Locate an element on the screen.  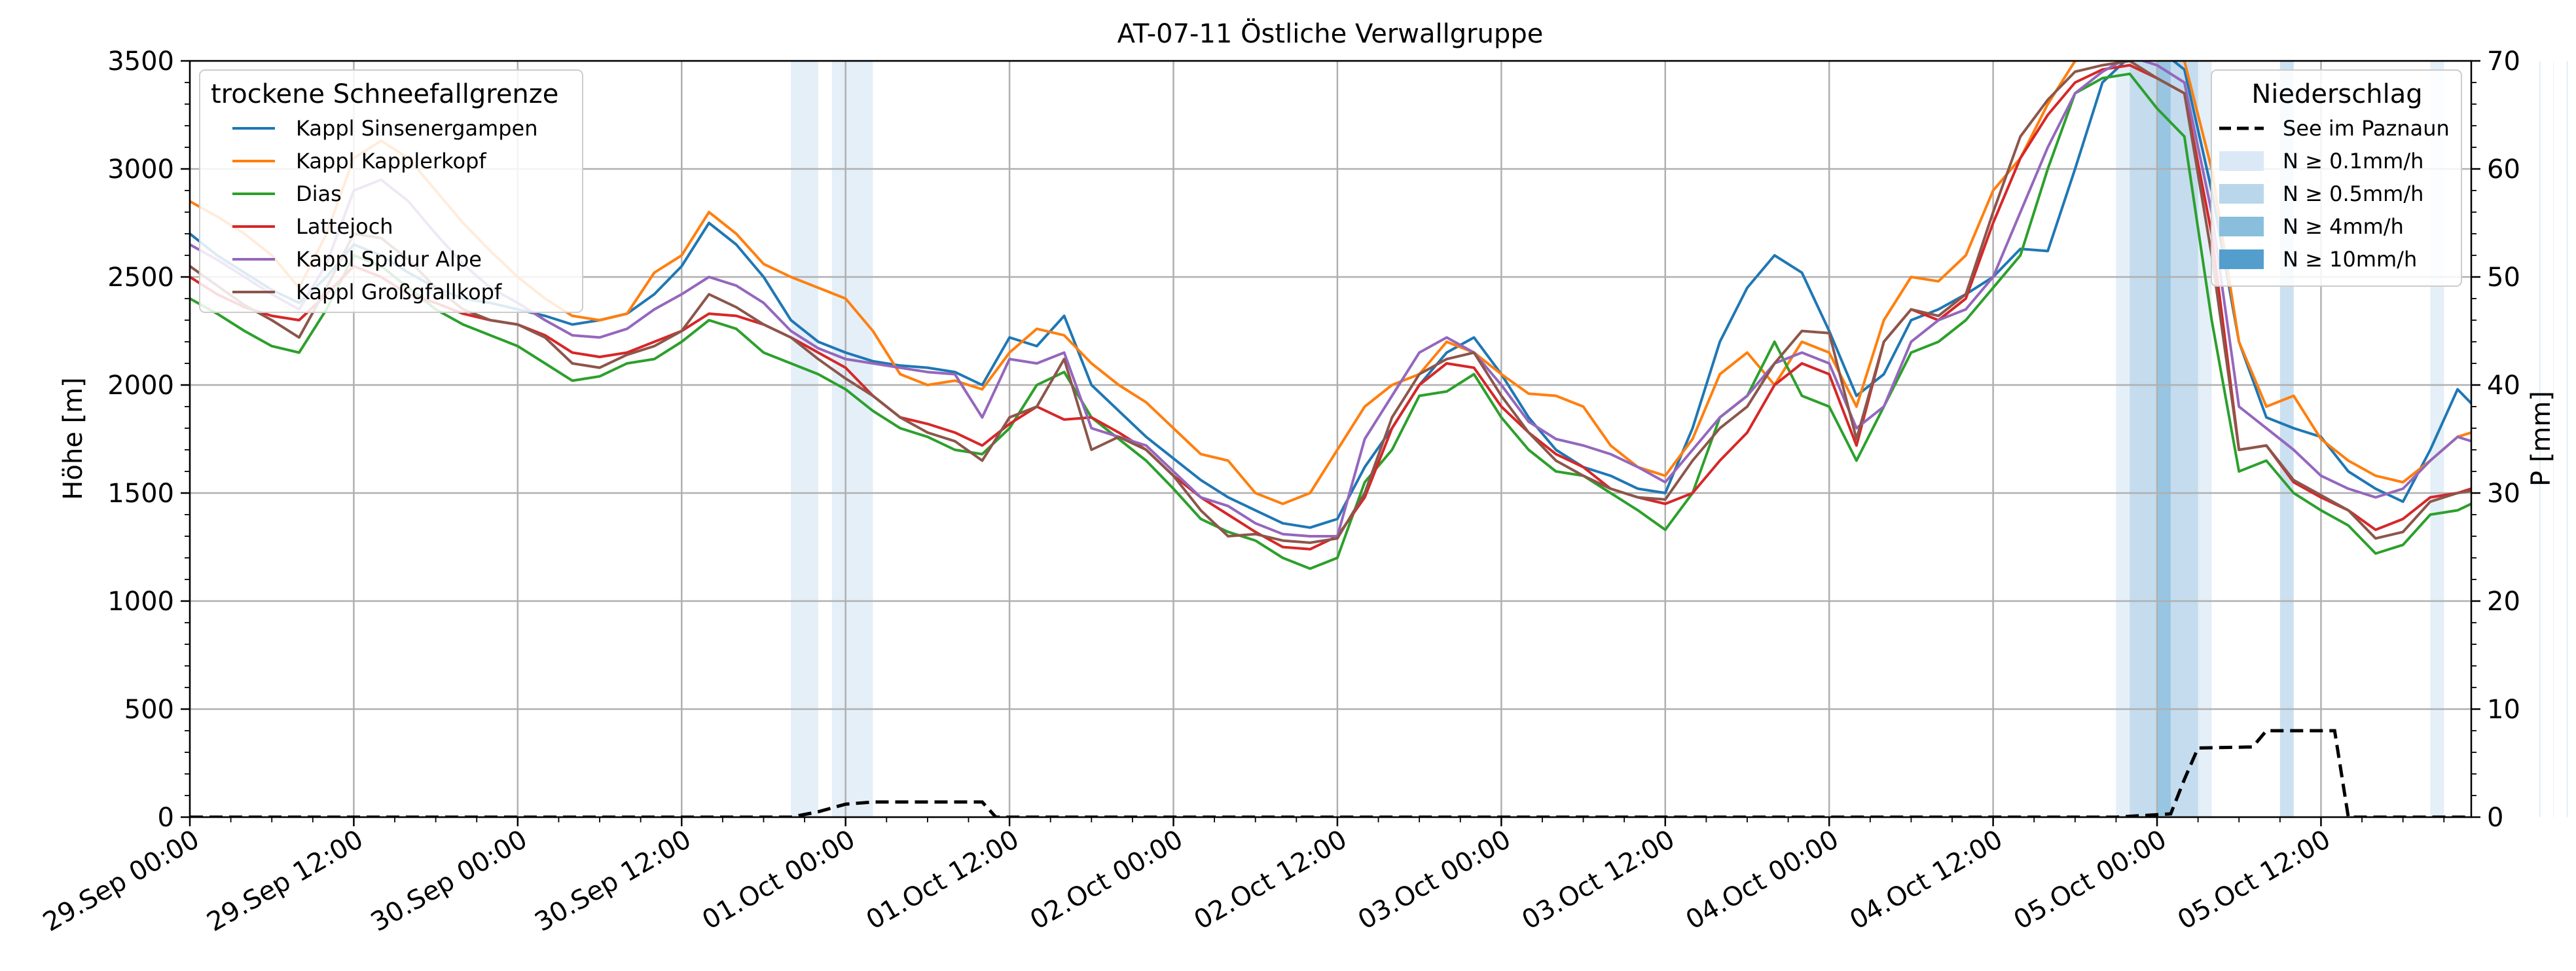
y2-tick-label-3: 30 is located at coordinates (2503, 494).